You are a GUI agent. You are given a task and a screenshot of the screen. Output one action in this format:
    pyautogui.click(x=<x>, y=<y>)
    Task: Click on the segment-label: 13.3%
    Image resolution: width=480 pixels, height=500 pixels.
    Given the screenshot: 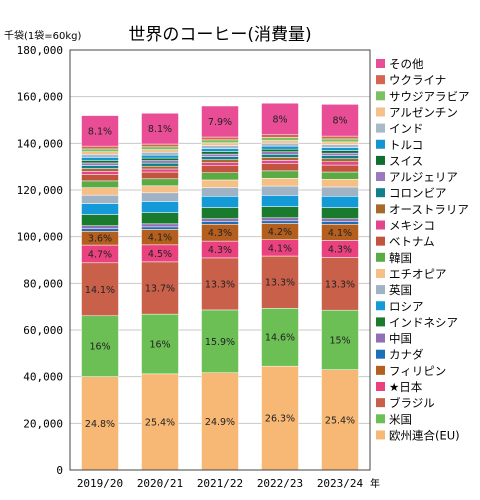 What is the action you would take?
    pyautogui.click(x=220, y=284)
    